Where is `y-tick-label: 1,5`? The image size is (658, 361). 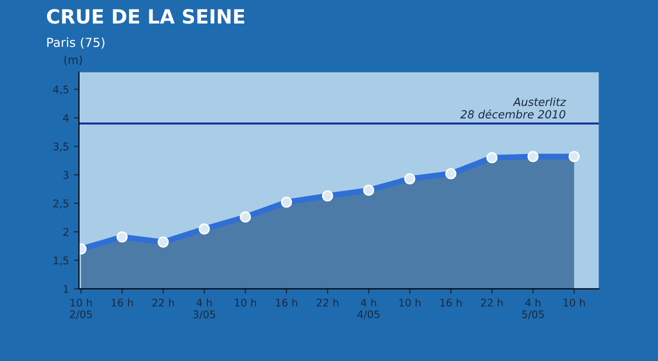
y-tick-label: 1,5 is located at coordinates (61, 261).